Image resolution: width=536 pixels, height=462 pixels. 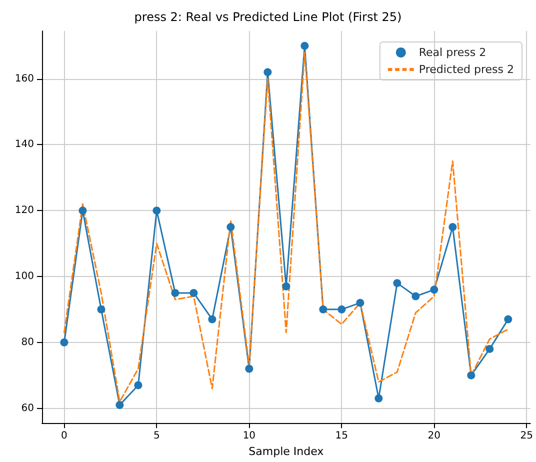 What do you see at coordinates (249, 436) in the screenshot?
I see `x-tick-label: 10` at bounding box center [249, 436].